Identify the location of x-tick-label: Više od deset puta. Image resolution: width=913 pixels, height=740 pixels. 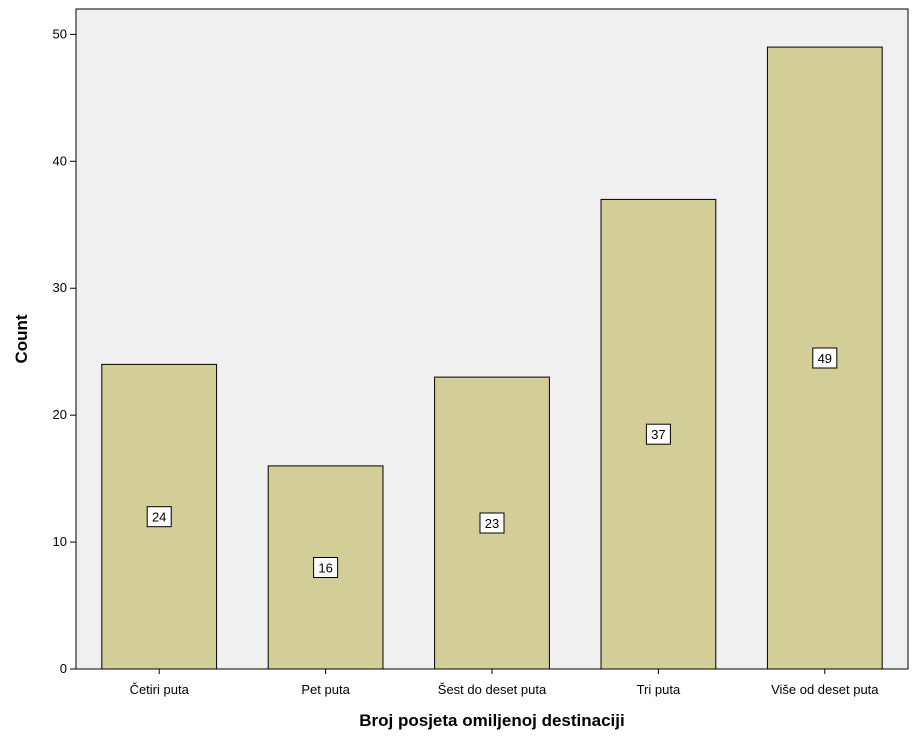
(825, 689).